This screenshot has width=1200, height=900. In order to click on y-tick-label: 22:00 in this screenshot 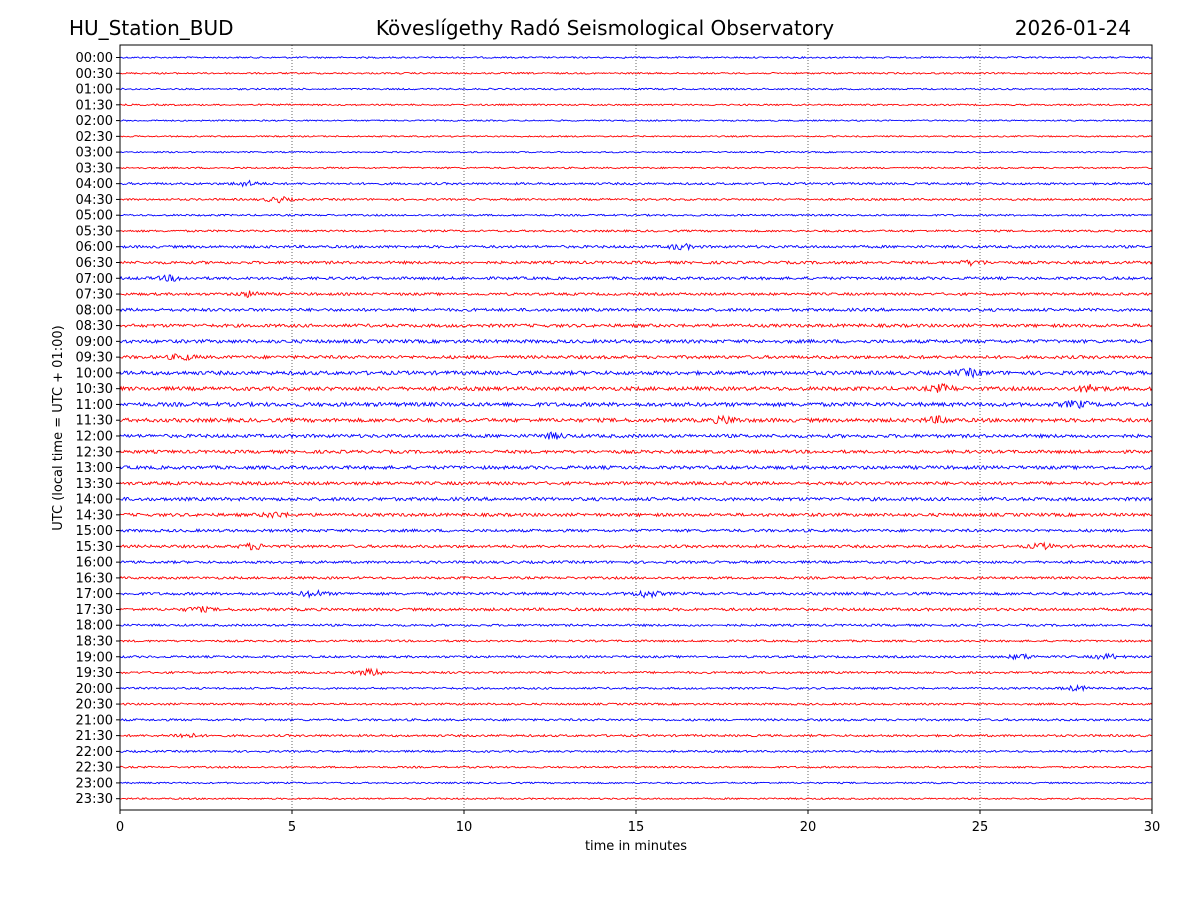, I will do `click(94, 752)`.